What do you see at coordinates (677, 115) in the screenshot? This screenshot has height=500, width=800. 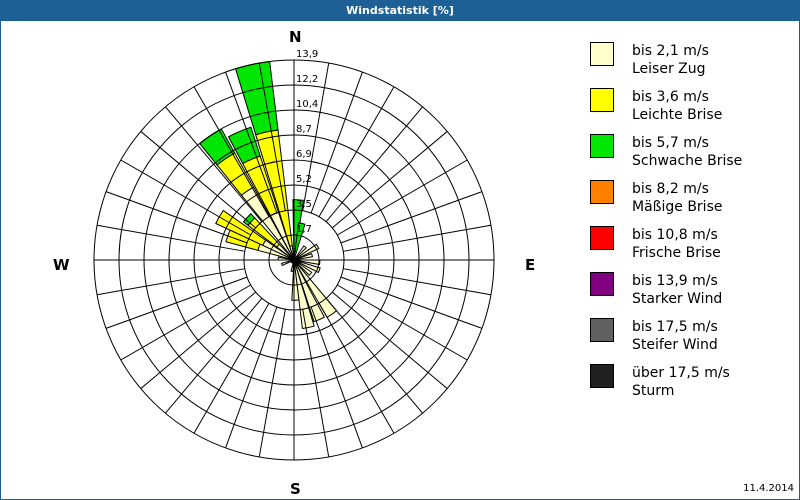 I see `legend-label: Leichte Brise` at bounding box center [677, 115].